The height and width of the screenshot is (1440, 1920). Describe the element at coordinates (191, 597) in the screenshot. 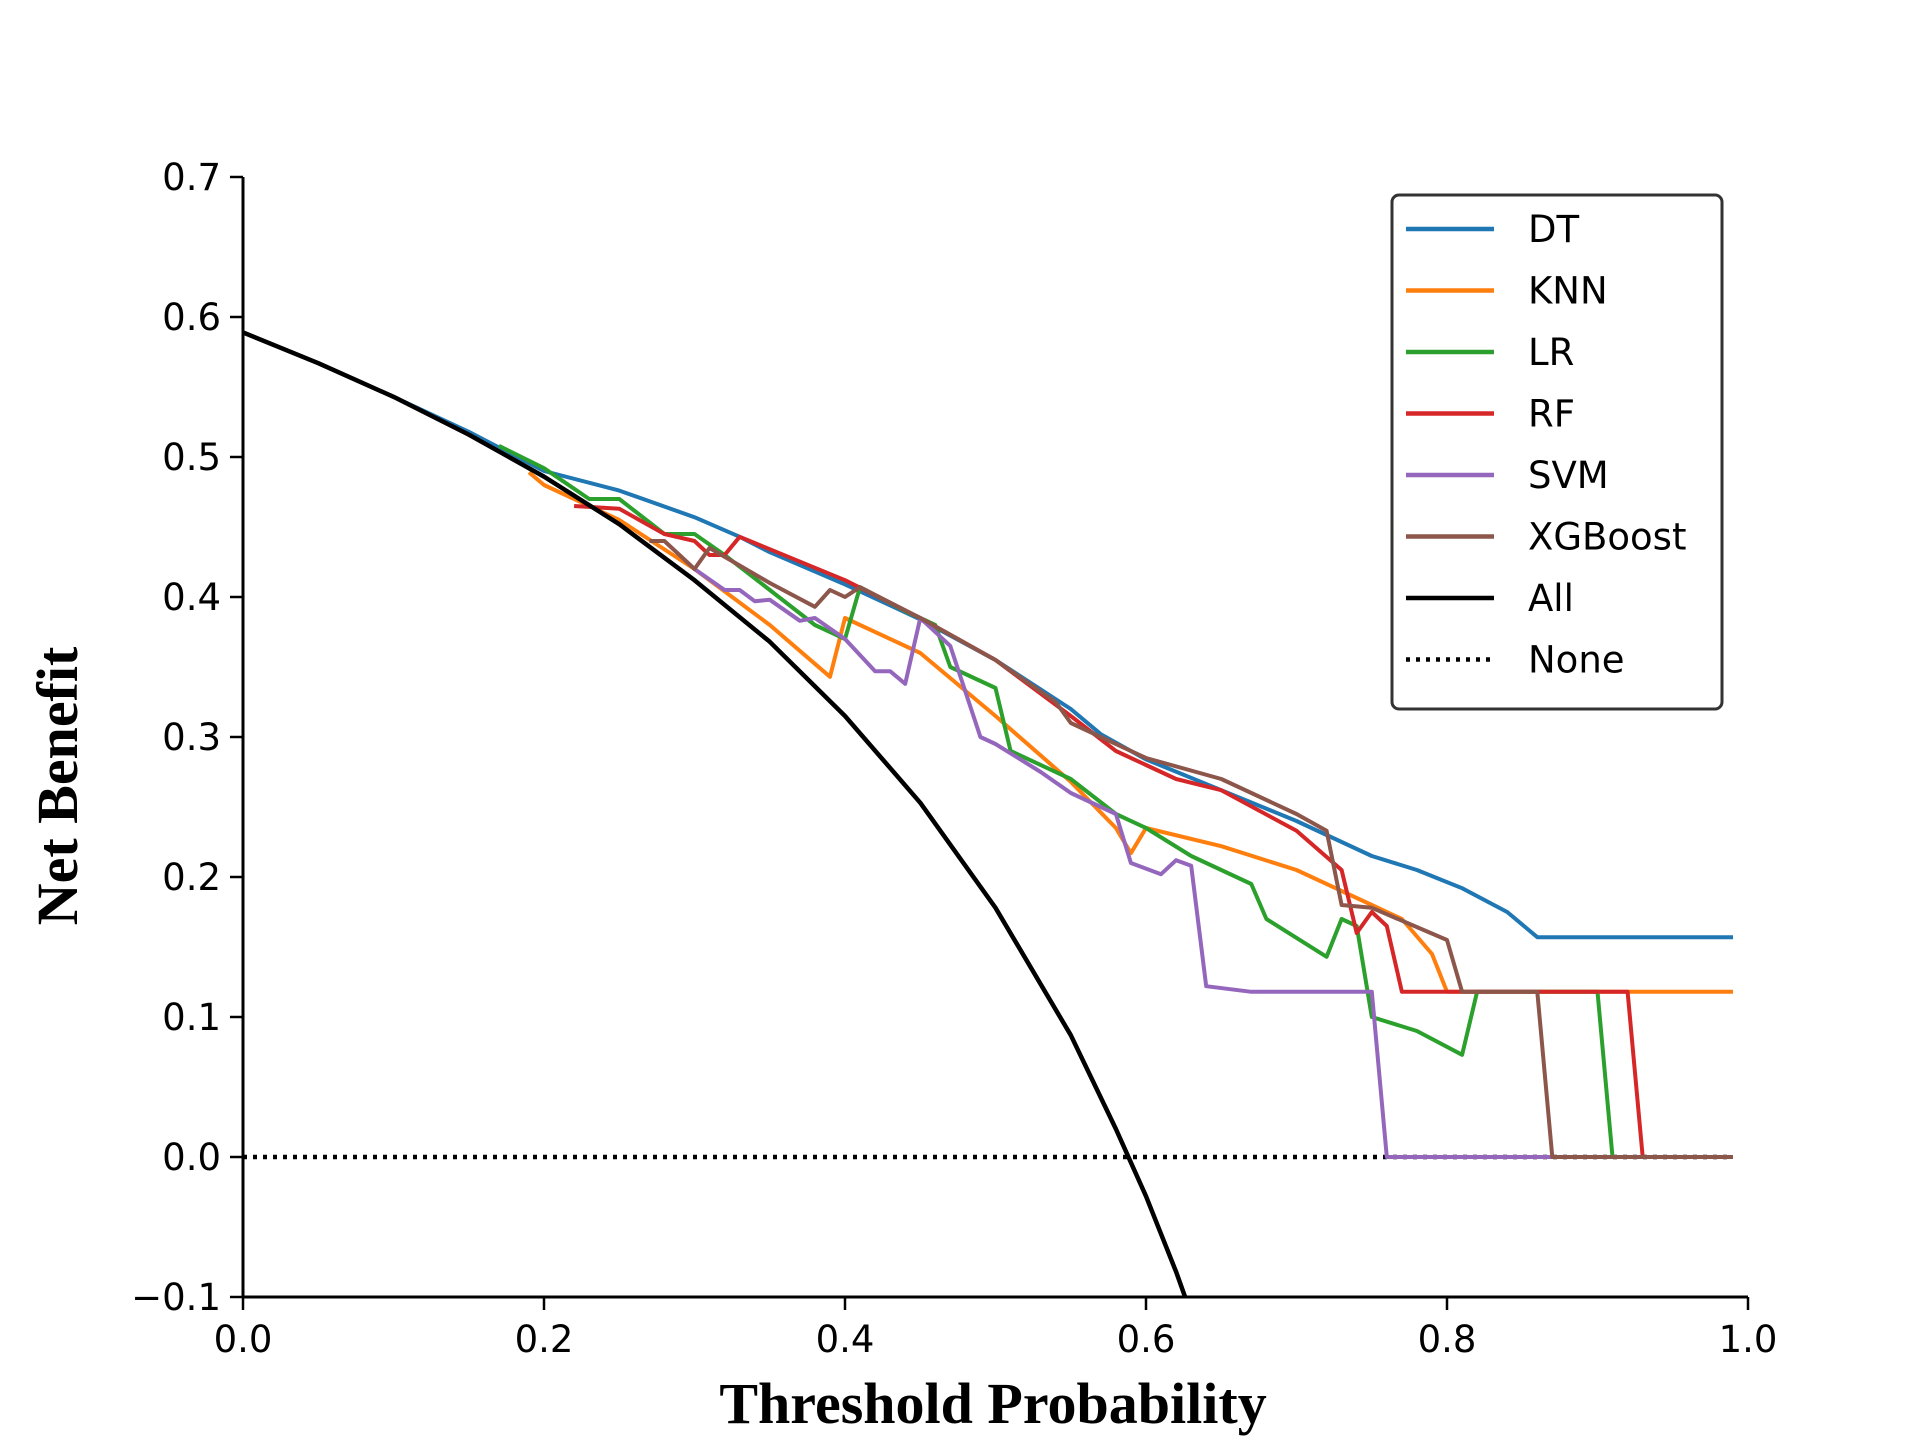

I see `y-tick-label: 0.4` at that location.